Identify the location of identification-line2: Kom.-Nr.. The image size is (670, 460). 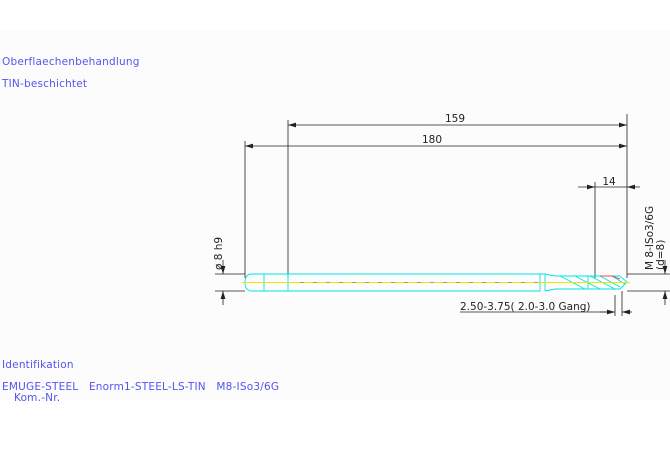
(37, 398).